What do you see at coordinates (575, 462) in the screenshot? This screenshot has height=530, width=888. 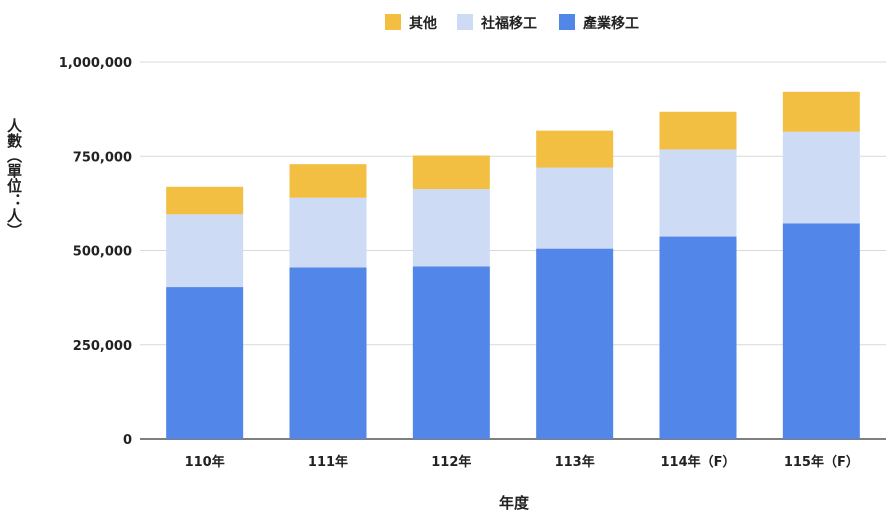 I see `x-tick-label: 113年` at bounding box center [575, 462].